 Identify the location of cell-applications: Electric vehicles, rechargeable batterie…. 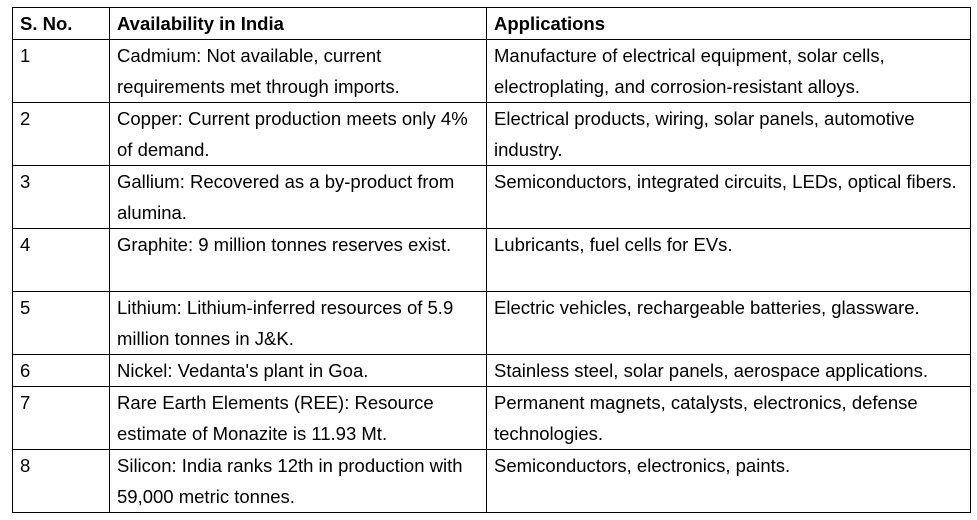
(728, 323).